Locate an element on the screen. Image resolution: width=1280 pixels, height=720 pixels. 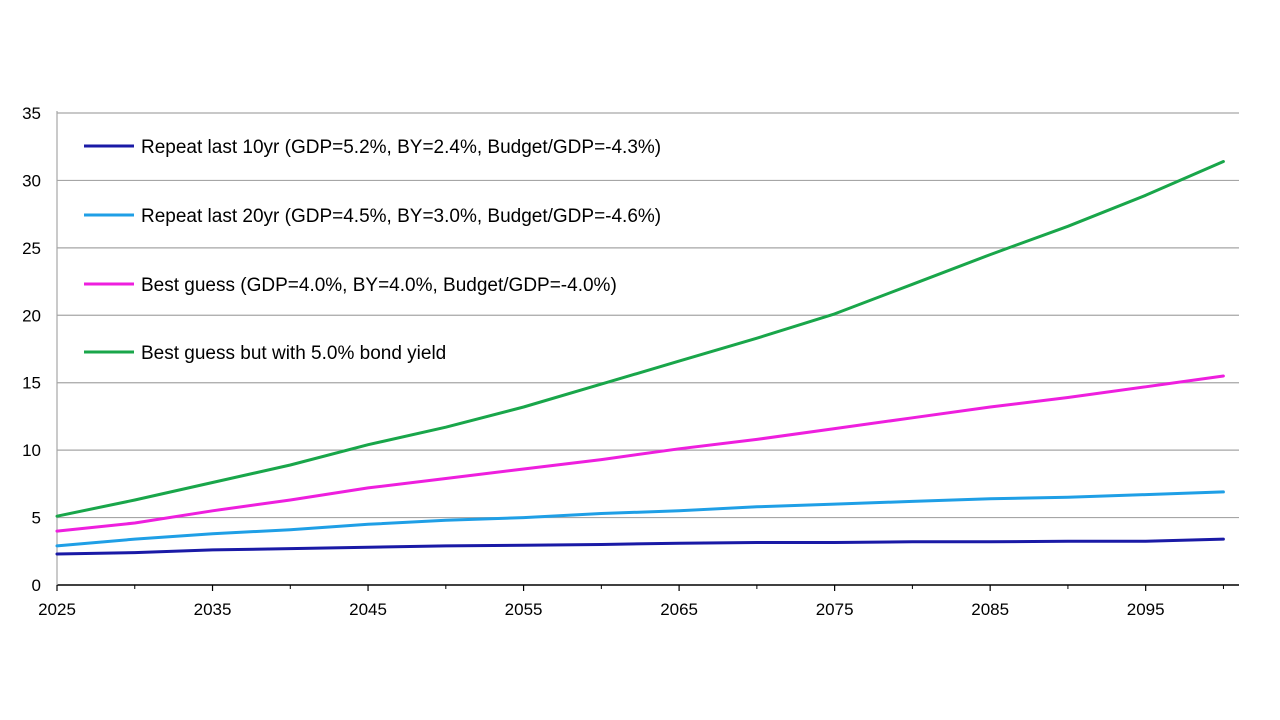
y-tick-label: 20 is located at coordinates (31, 315).